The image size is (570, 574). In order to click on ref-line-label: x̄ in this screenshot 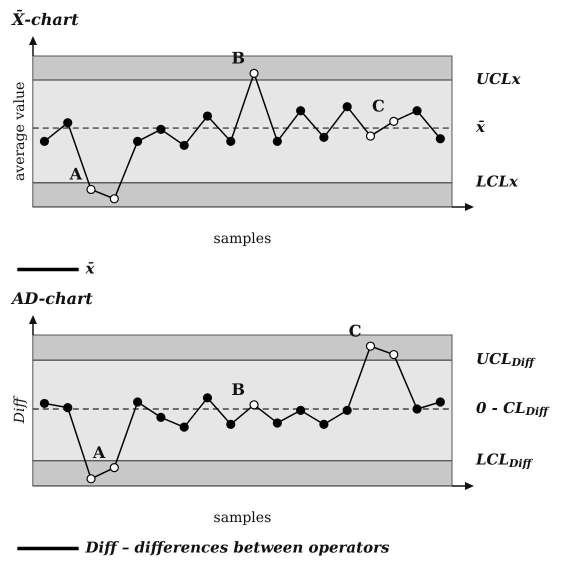, I will do `click(480, 127)`.